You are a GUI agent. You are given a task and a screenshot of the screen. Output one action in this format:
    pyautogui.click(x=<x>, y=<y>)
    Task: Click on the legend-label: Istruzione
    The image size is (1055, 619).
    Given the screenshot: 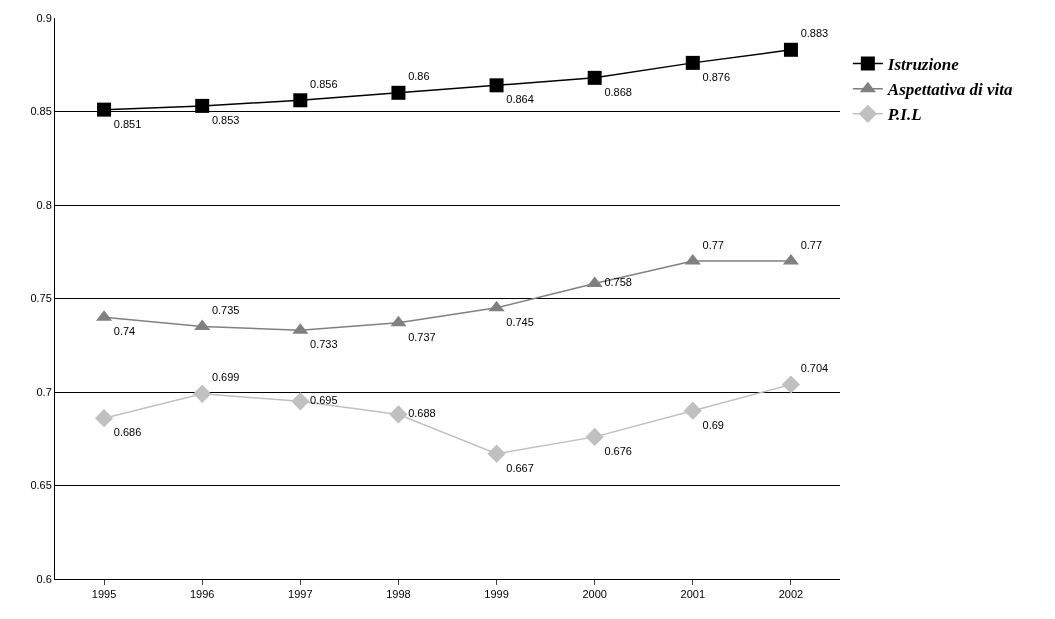 What is the action you would take?
    pyautogui.click(x=923, y=65)
    